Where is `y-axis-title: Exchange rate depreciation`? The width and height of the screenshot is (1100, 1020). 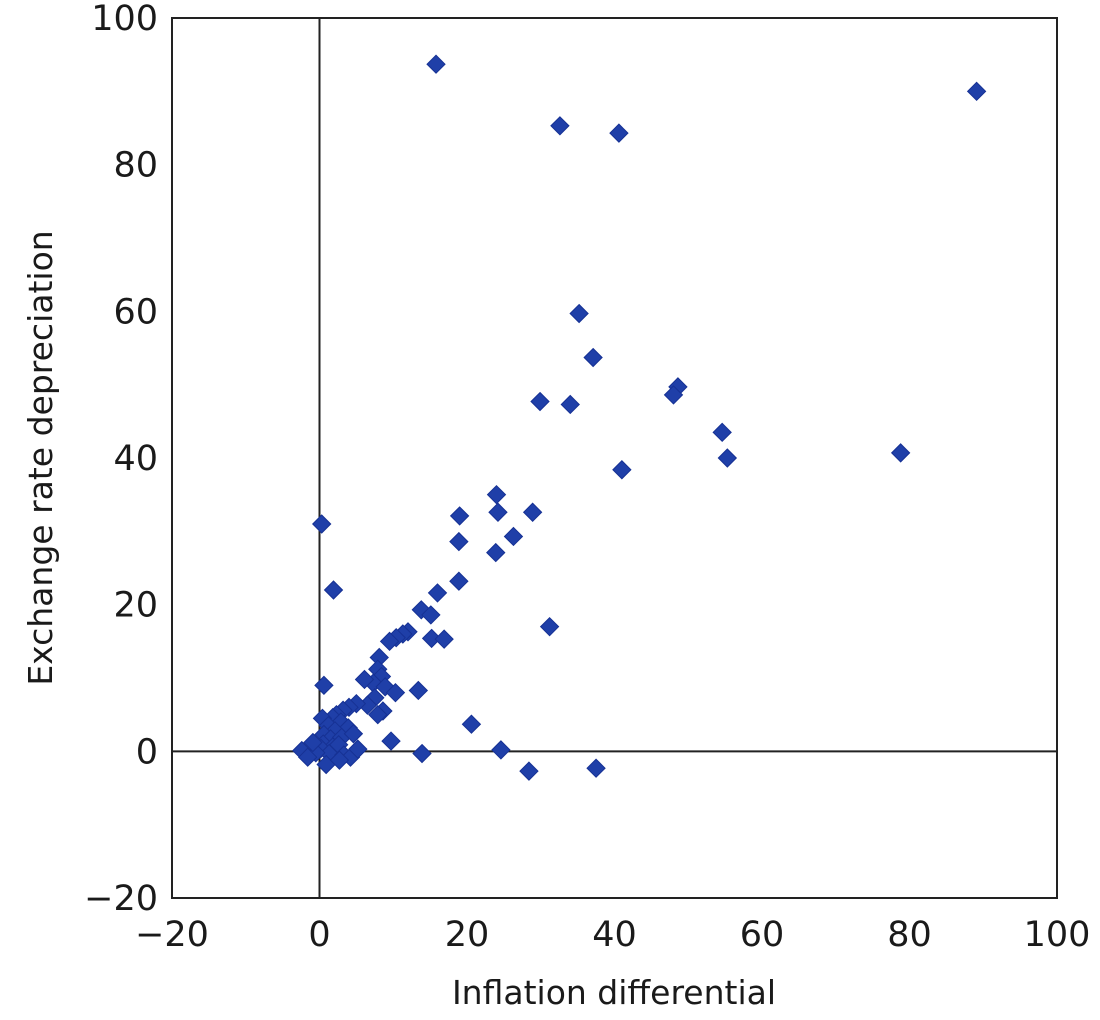
y-axis-title: Exchange rate depreciation is located at coordinates (40, 457).